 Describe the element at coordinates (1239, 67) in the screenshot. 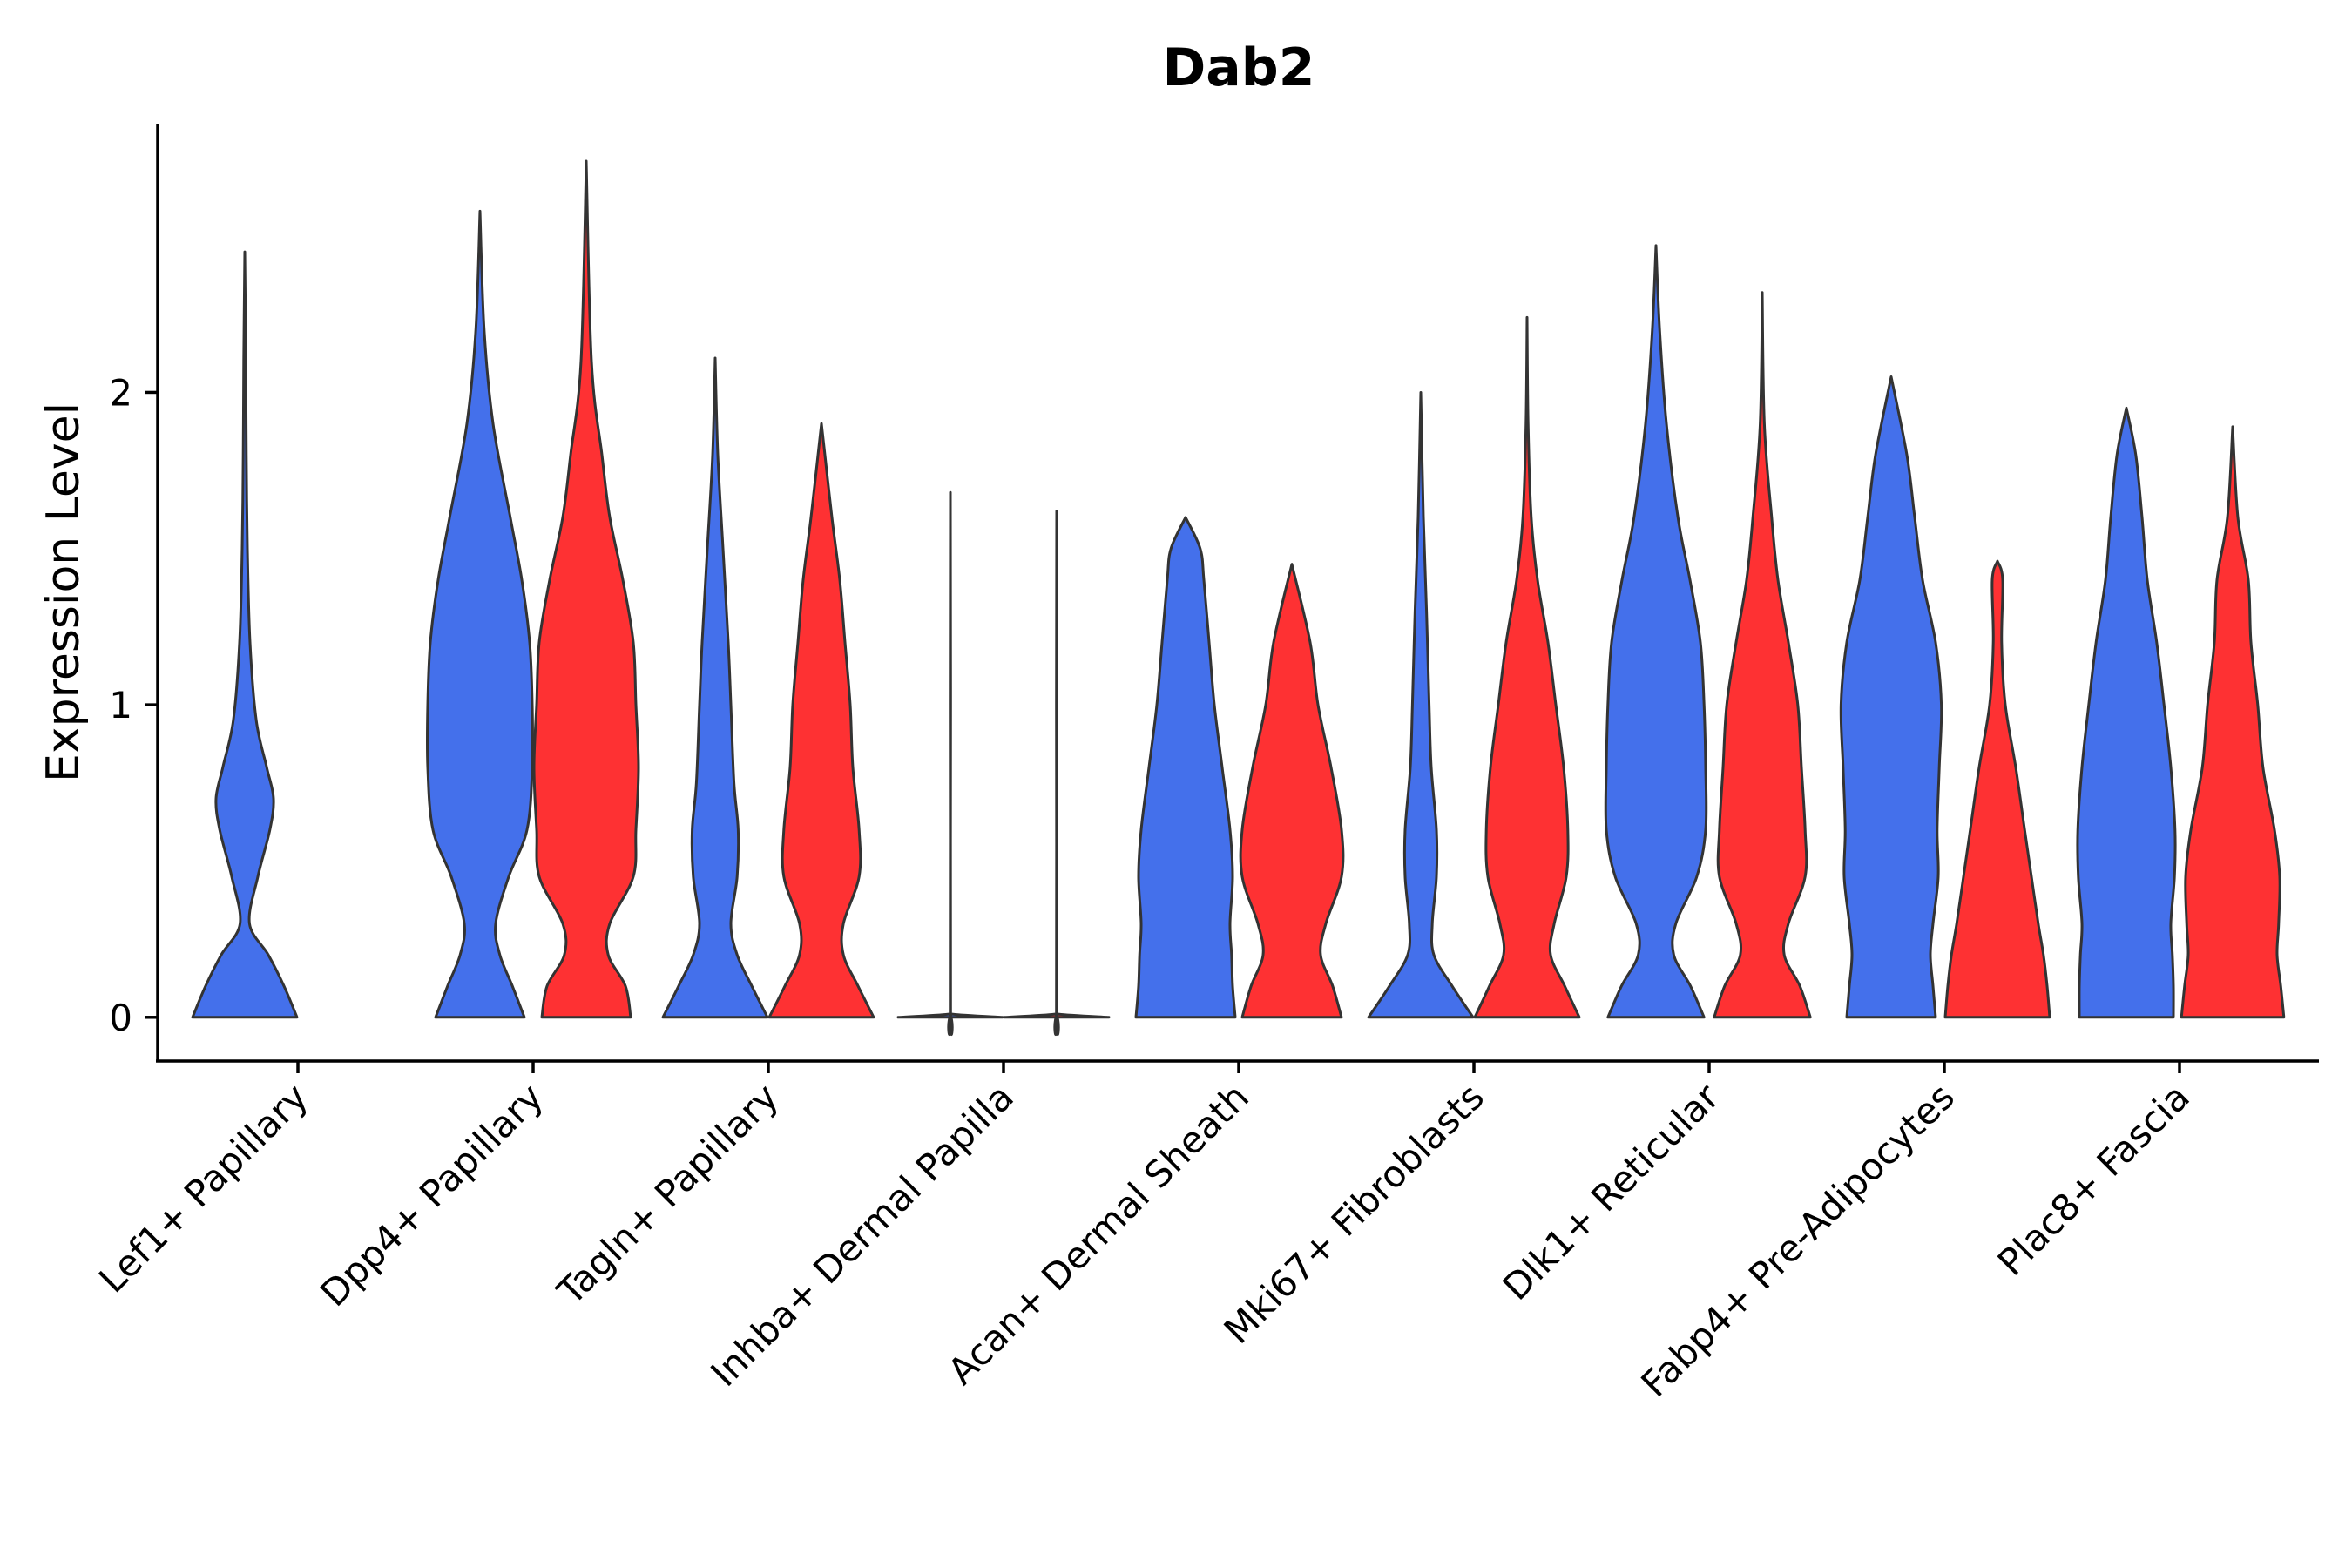

I see `chart-title: Dab2` at that location.